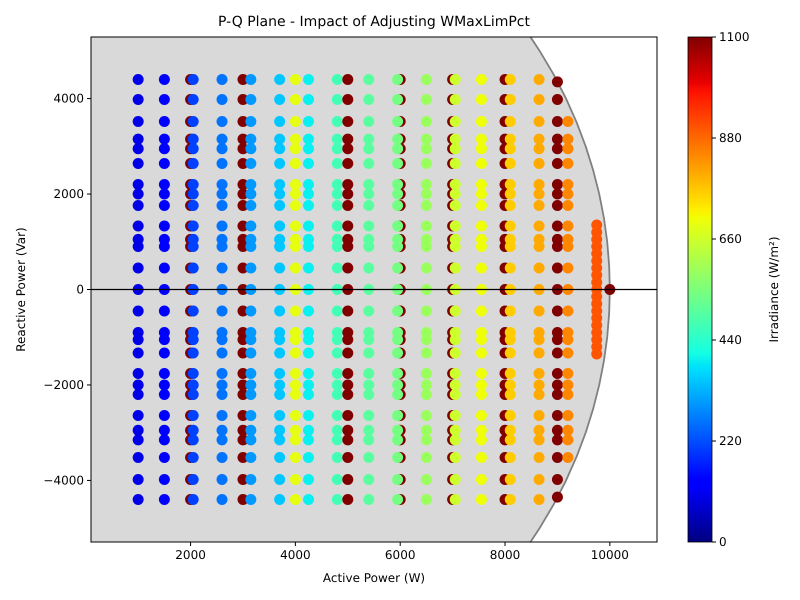 Image resolution: width=800 pixels, height=600 pixels. What do you see at coordinates (505, 555) in the screenshot?
I see `x-tick-label: 8000` at bounding box center [505, 555].